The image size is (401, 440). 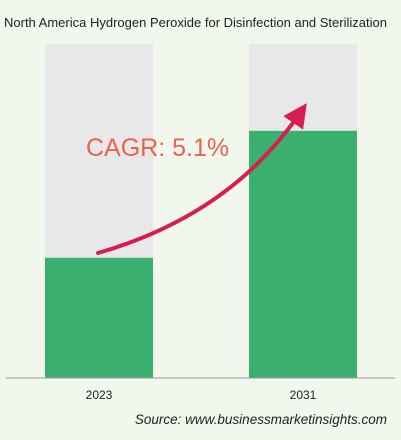 I want to click on cagr-annotation: CAGR: 5.1%, so click(x=158, y=148).